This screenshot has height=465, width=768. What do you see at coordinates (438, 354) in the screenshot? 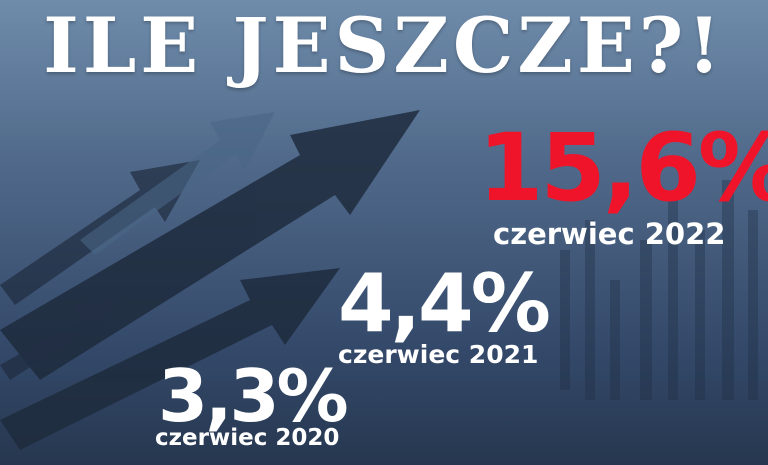
I see `label-2021: czerwiec 2021` at bounding box center [438, 354].